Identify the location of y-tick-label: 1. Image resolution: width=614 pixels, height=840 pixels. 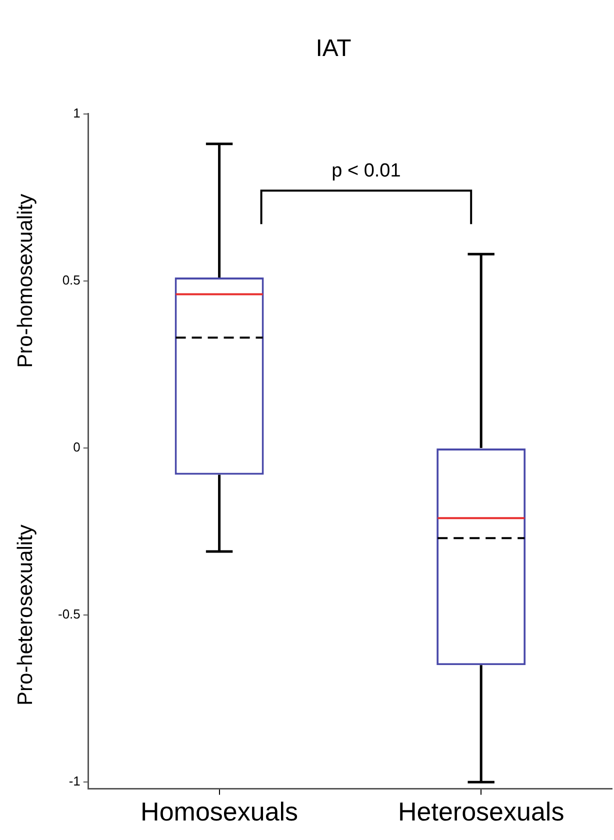
(76, 112).